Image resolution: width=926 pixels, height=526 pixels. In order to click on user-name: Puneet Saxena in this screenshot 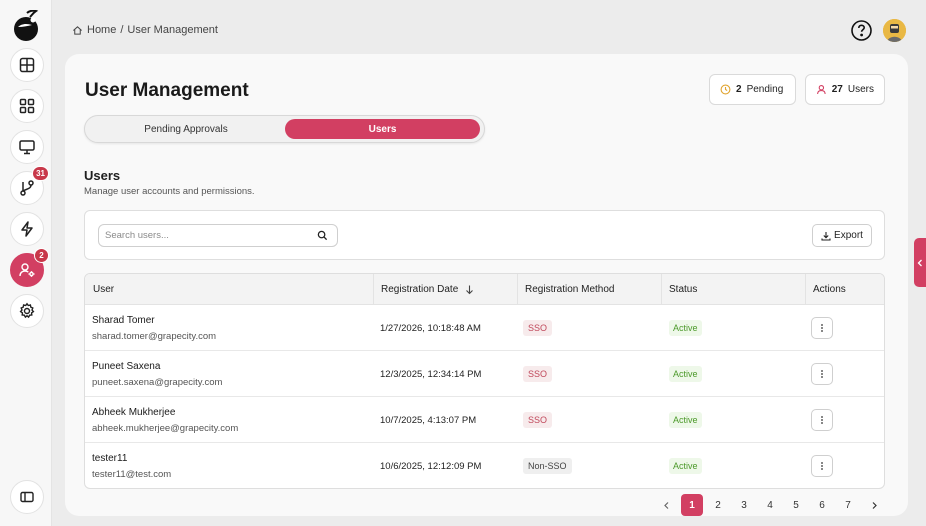, I will do `click(126, 366)`.